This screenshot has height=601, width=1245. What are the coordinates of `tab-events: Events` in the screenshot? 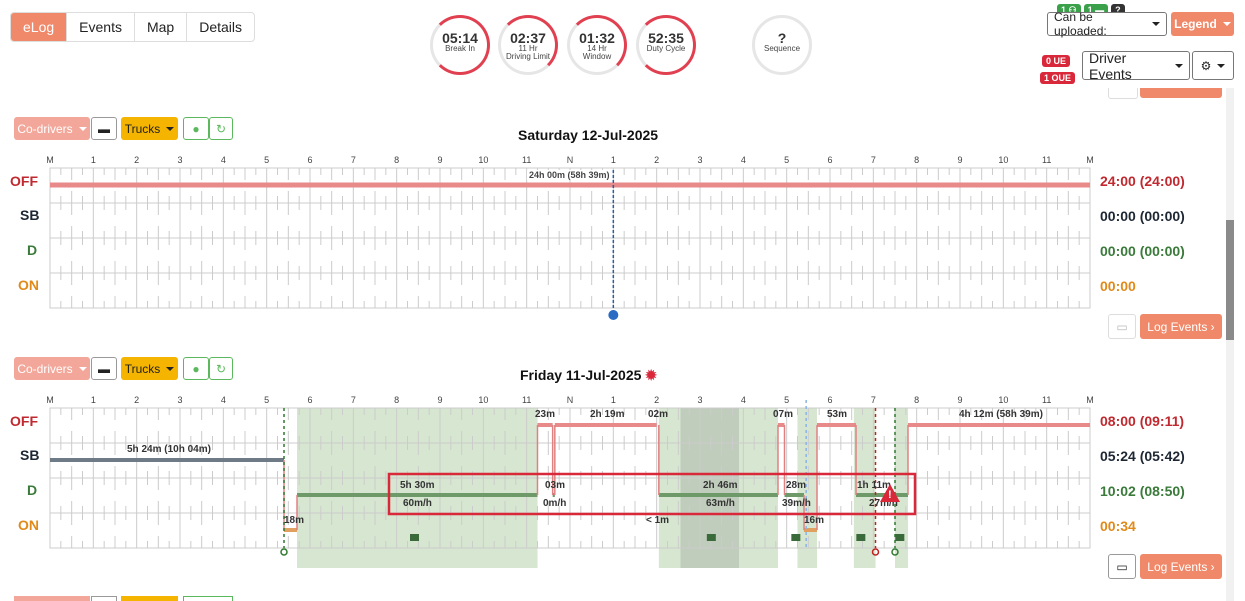 It's located at (101, 27).